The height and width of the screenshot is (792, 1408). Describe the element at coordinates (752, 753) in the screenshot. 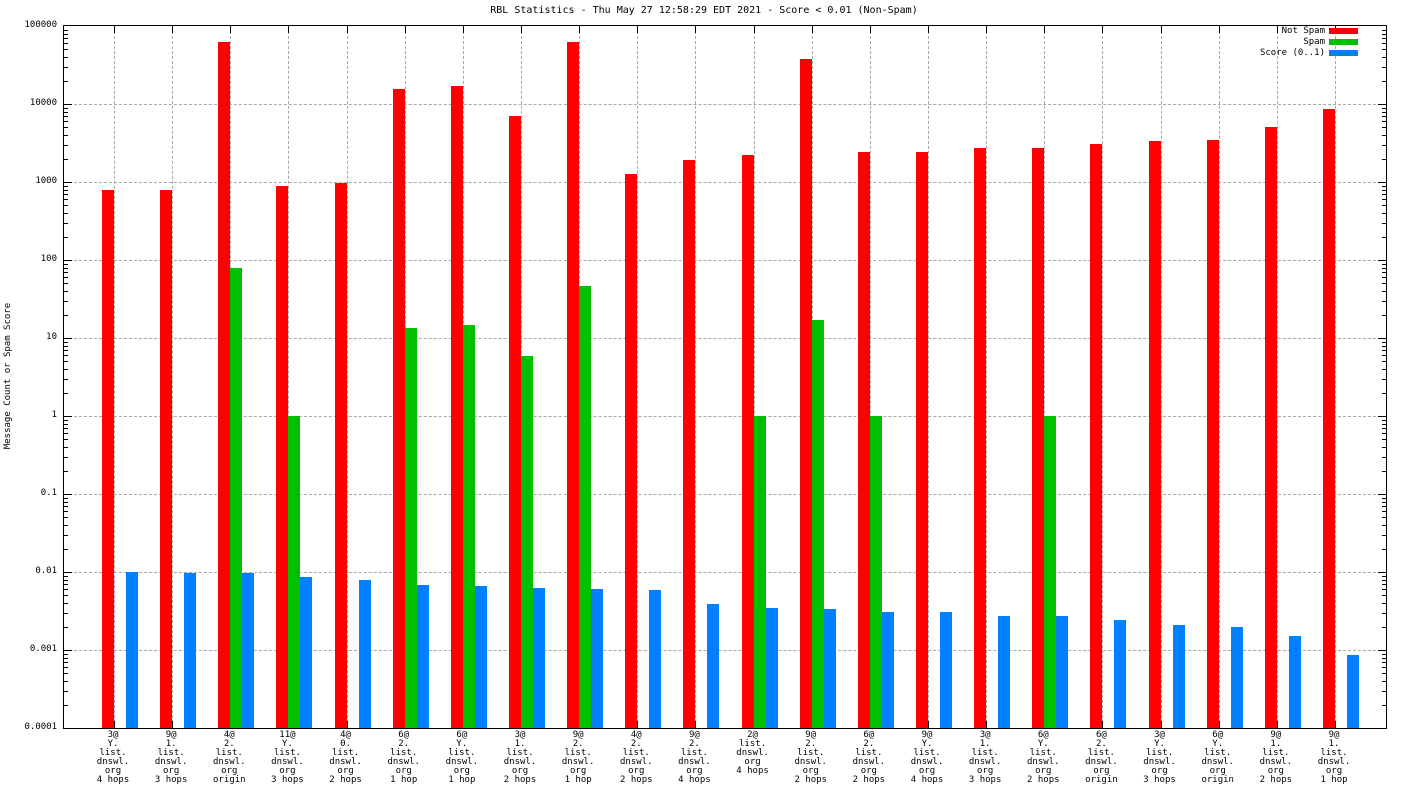

I see `x-tick-label: 2@ list. dnswl. org 4 hops` at that location.